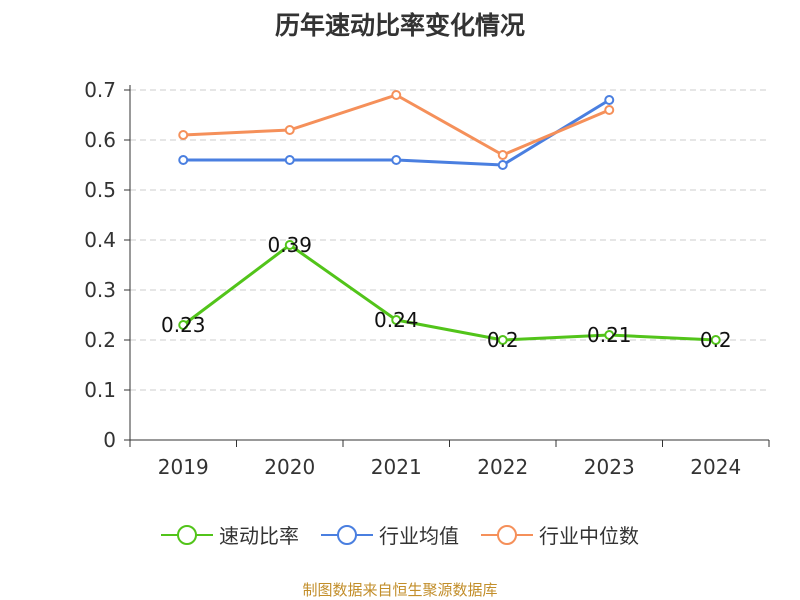  I want to click on legend: 速动比率 行业均值 行业中位数, so click(400, 534).